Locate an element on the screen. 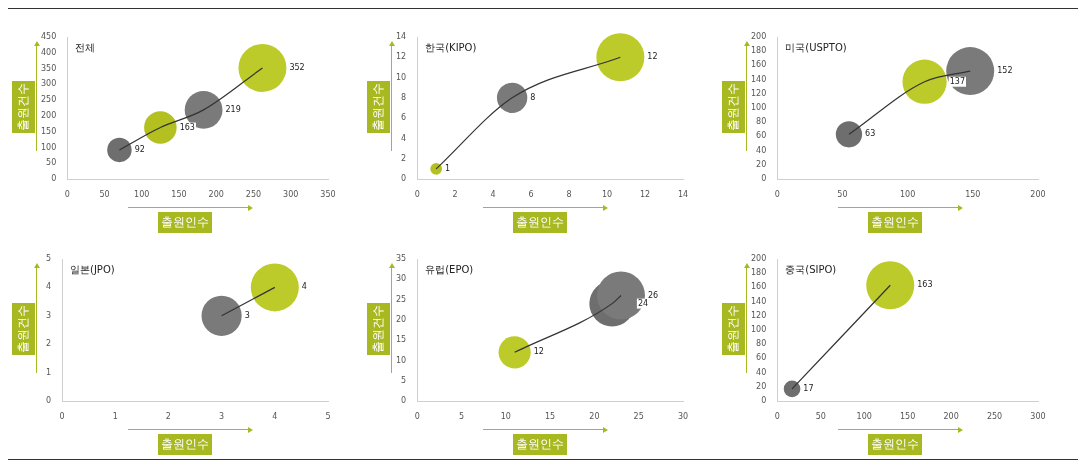 The image size is (1087, 468). text: 일본(JPO) is located at coordinates (92, 269).